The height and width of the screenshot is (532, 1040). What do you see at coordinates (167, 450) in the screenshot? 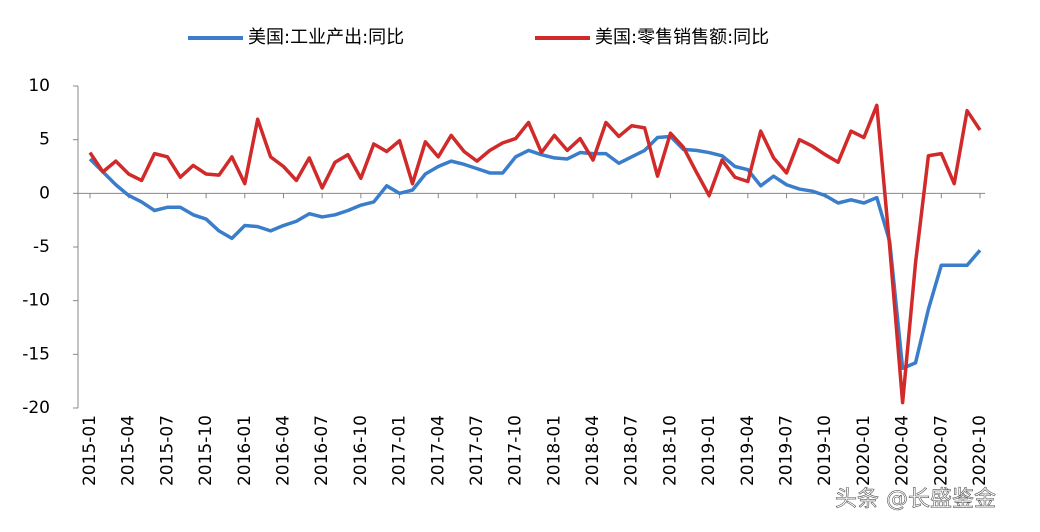
I see `x-tick-label: 2015-07` at bounding box center [167, 450].